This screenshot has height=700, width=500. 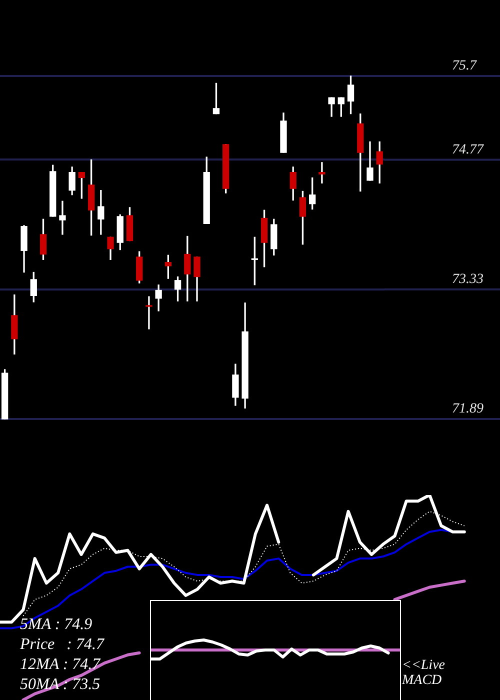 I want to click on annotation: <<Live MACD, so click(x=424, y=673).